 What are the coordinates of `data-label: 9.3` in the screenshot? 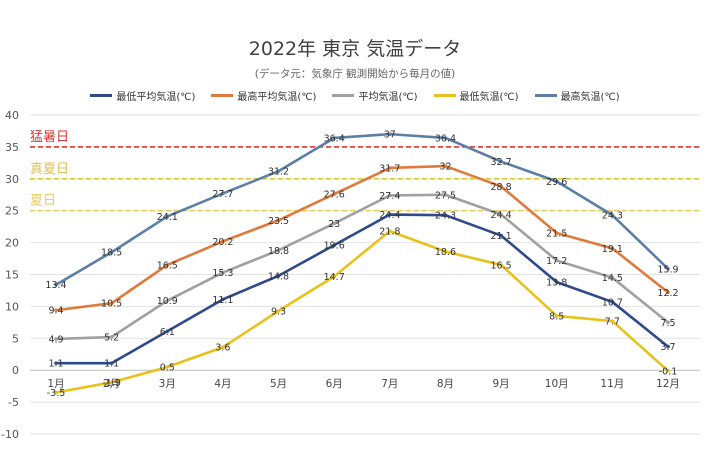 It's located at (278, 311).